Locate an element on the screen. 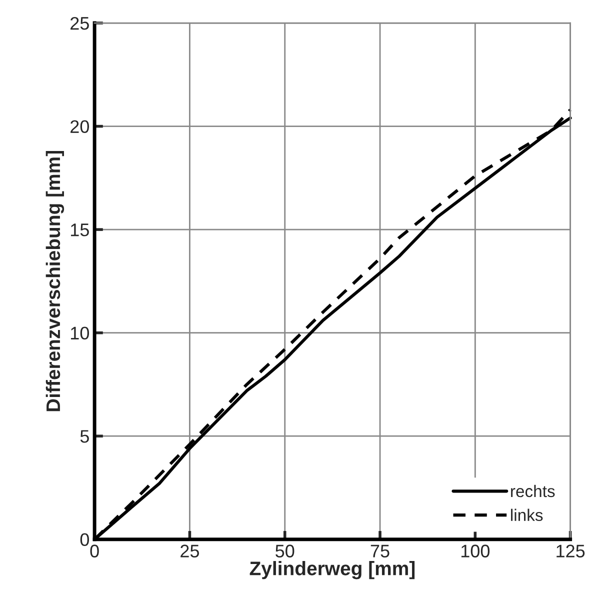 The height and width of the screenshot is (606, 591). x-tick-label: 75 is located at coordinates (380, 551).